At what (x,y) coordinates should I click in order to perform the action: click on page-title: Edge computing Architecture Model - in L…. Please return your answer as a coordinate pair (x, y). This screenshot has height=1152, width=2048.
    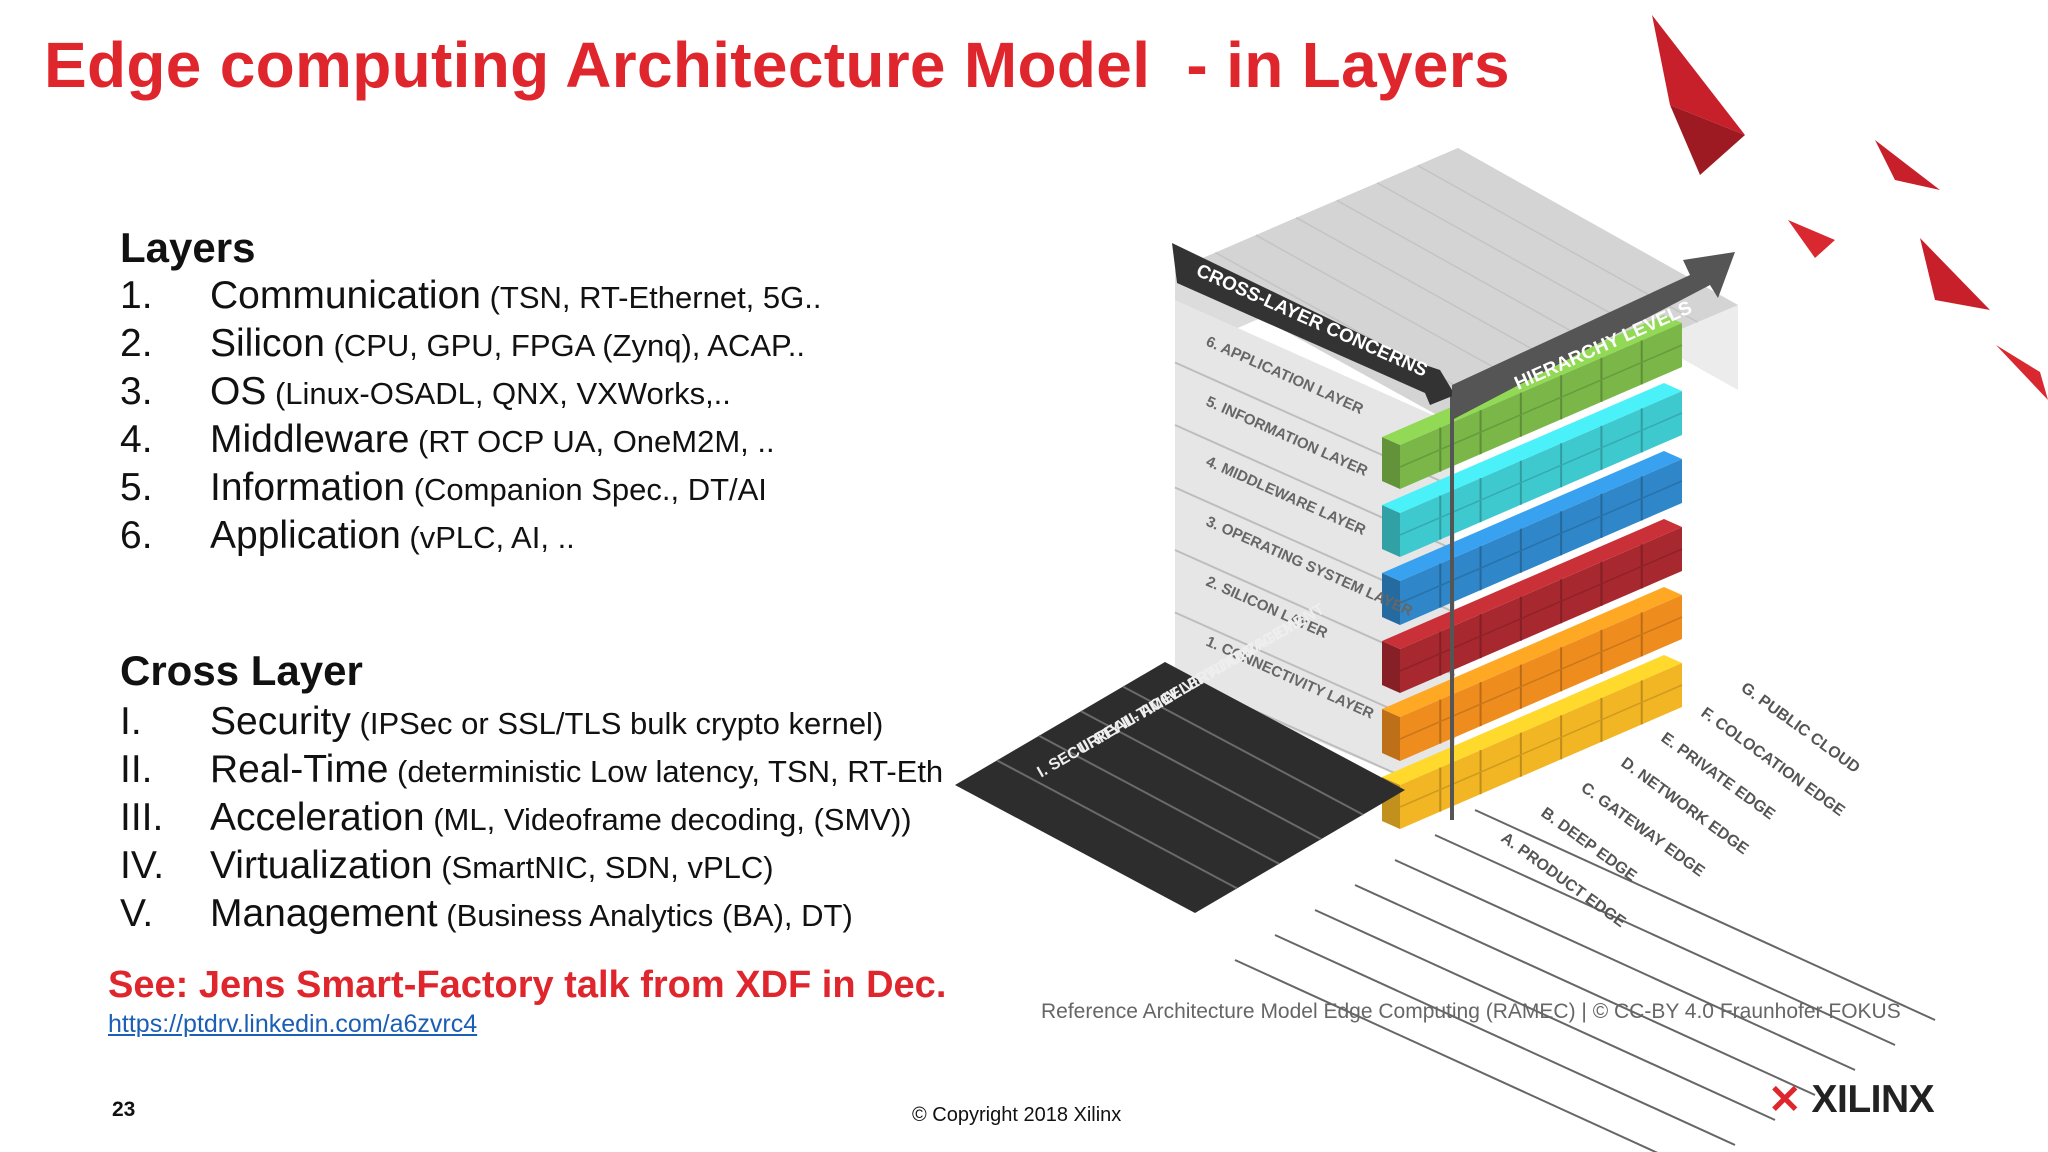
    Looking at the image, I should click on (777, 65).